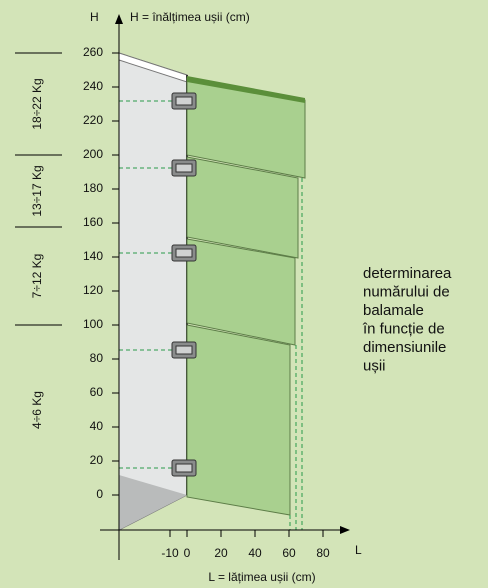 Image resolution: width=488 pixels, height=588 pixels. I want to click on y-caption: H = înălțimea ușii (cm), so click(190, 17).